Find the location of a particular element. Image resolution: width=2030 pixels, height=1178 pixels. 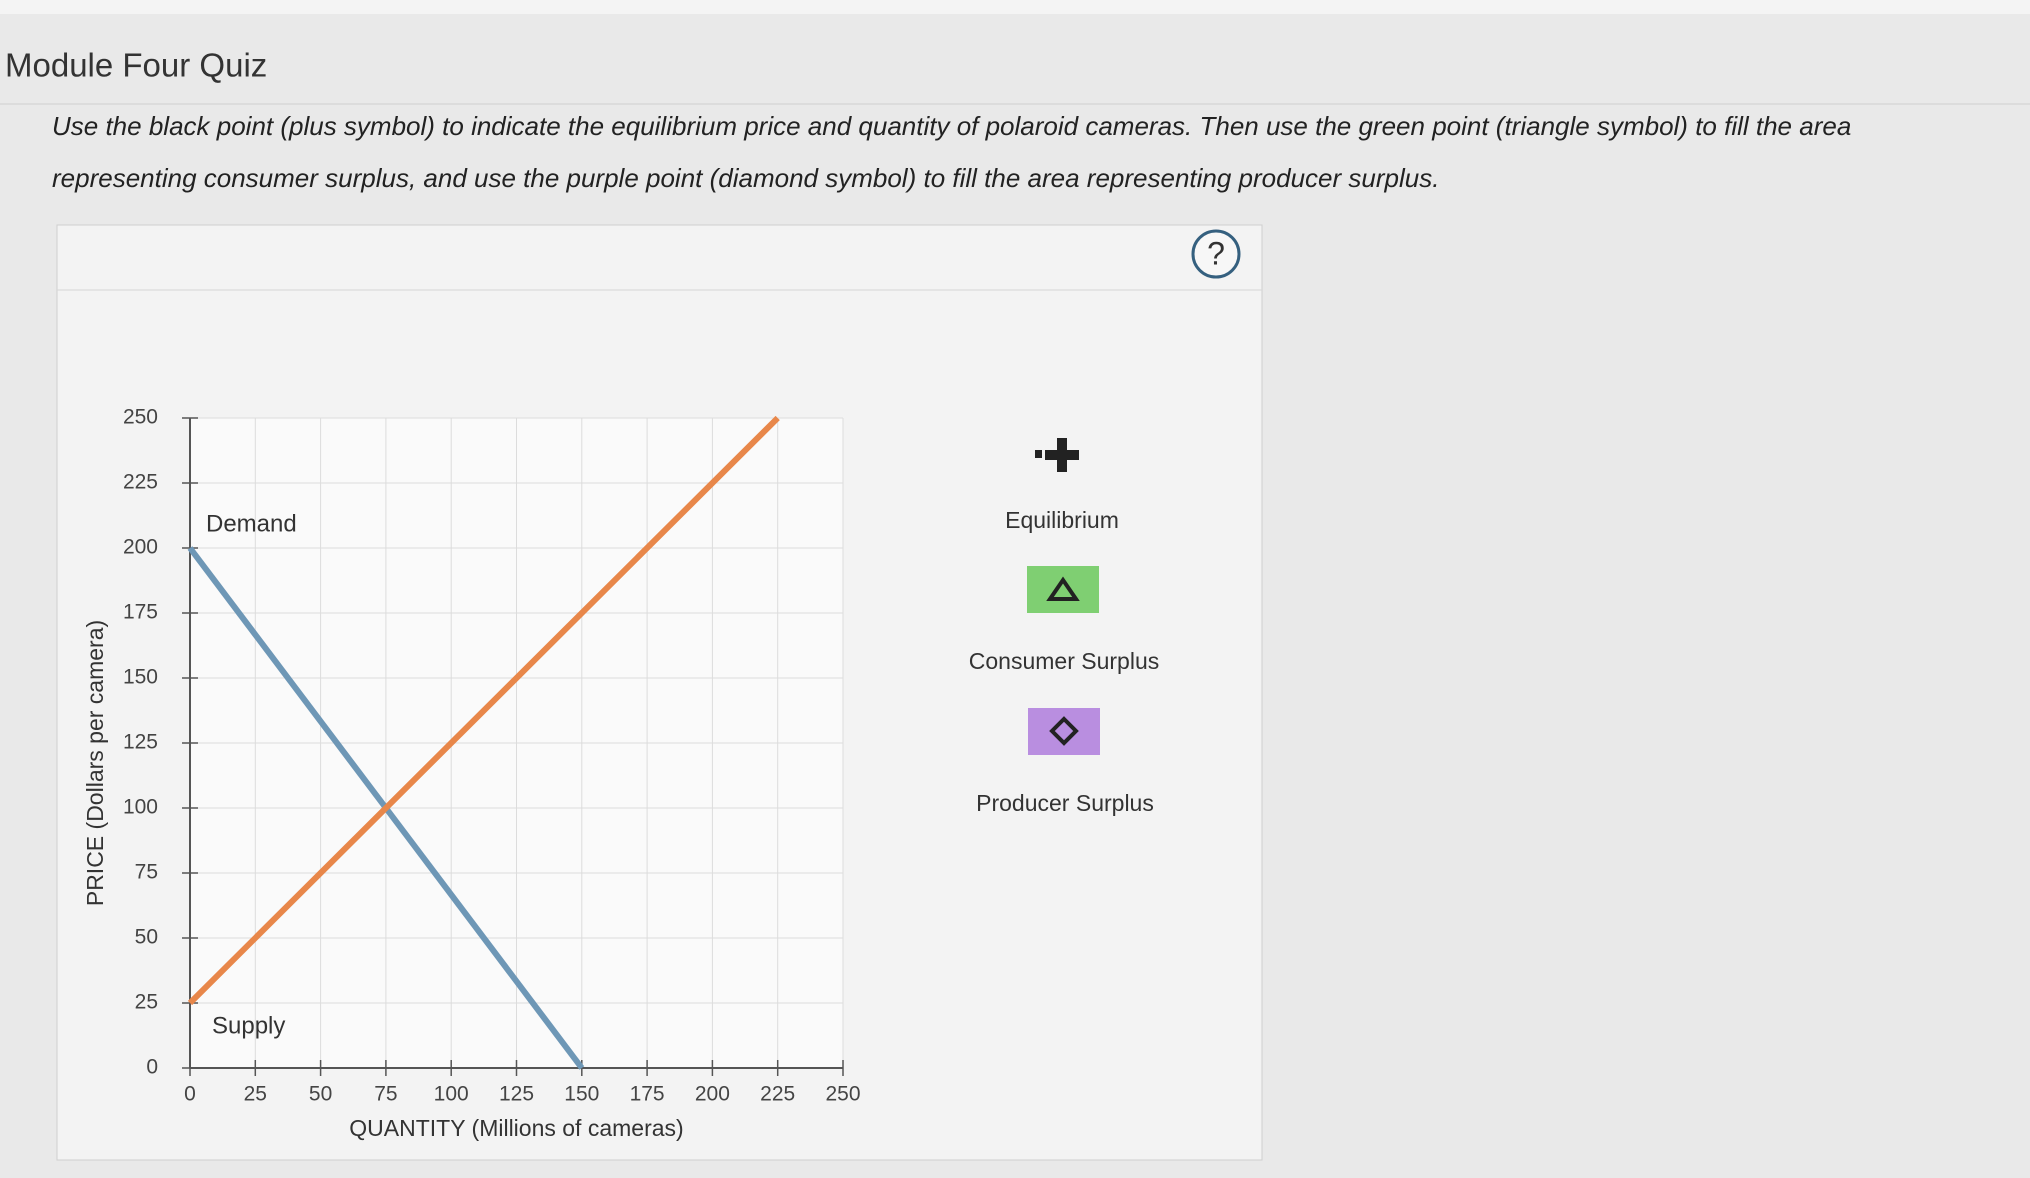

x-tick-label: 50 is located at coordinates (320, 1094).